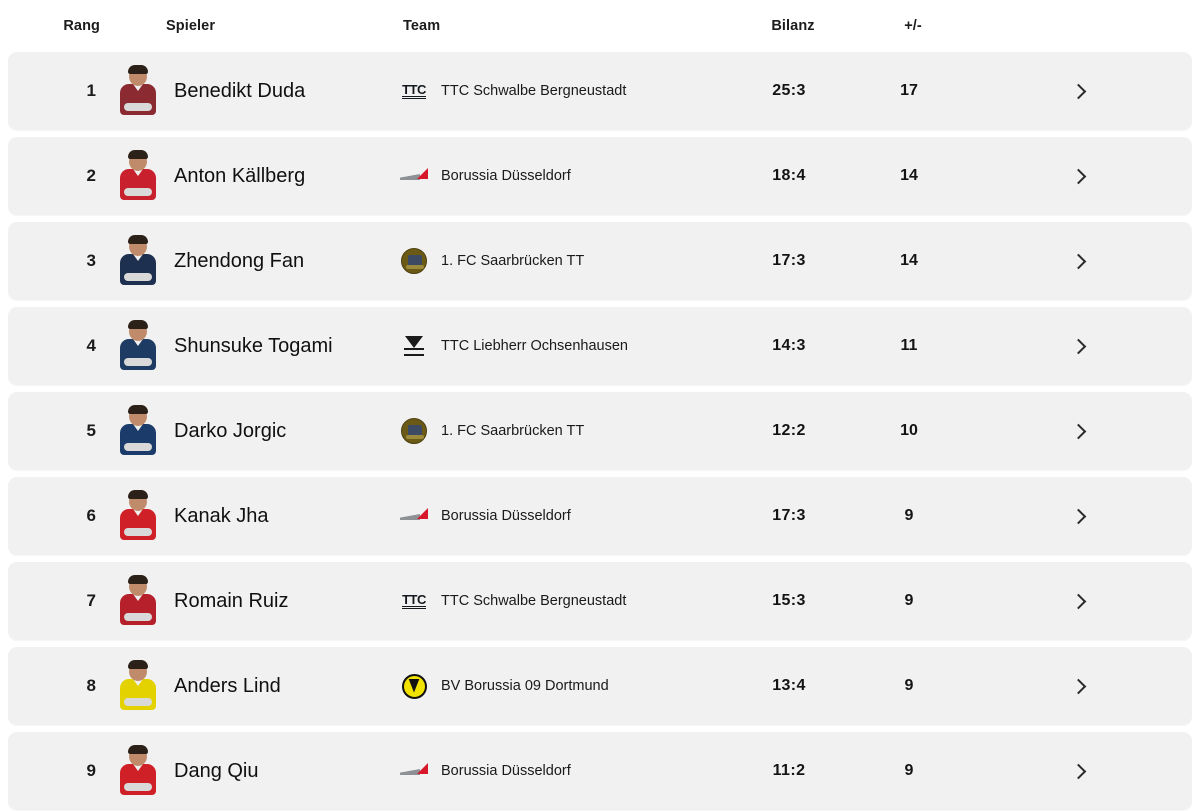 This screenshot has width=1200, height=811. I want to click on table-row: 6 Kanak Jha Borussia Düsseldorf 17:3 9, so click(600, 516).